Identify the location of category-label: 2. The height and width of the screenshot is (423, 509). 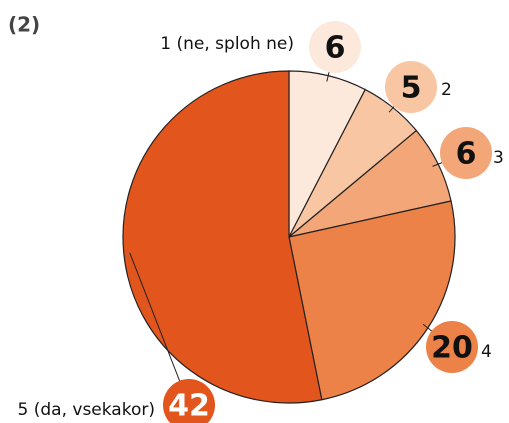
(446, 90).